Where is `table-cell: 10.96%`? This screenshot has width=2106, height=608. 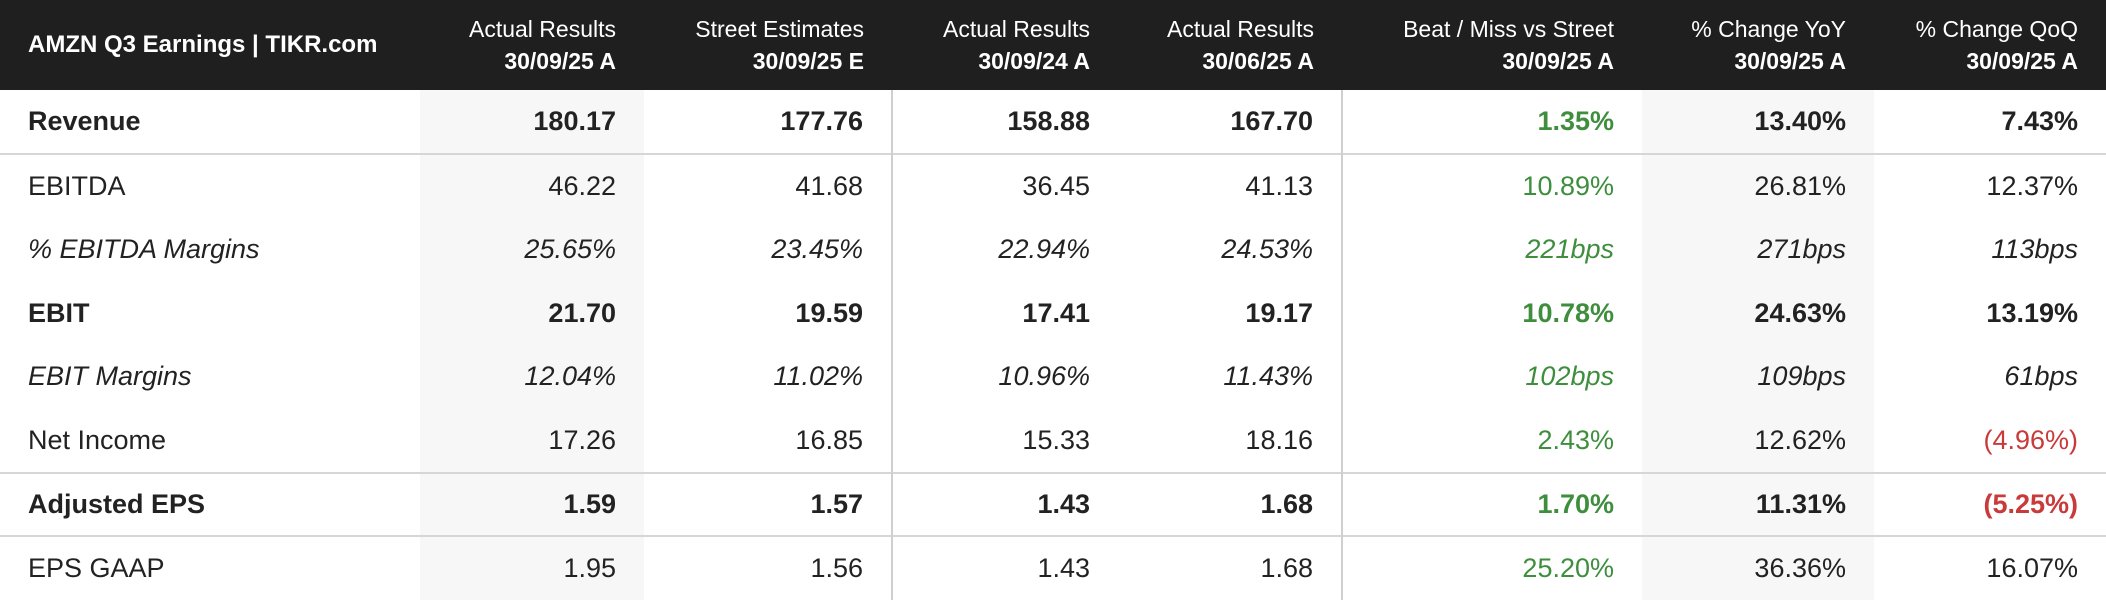
table-cell: 10.96% is located at coordinates (1004, 377).